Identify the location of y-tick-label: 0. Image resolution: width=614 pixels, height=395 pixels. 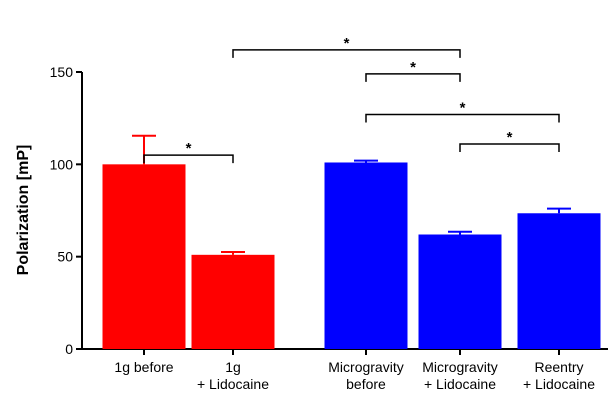
(69, 349).